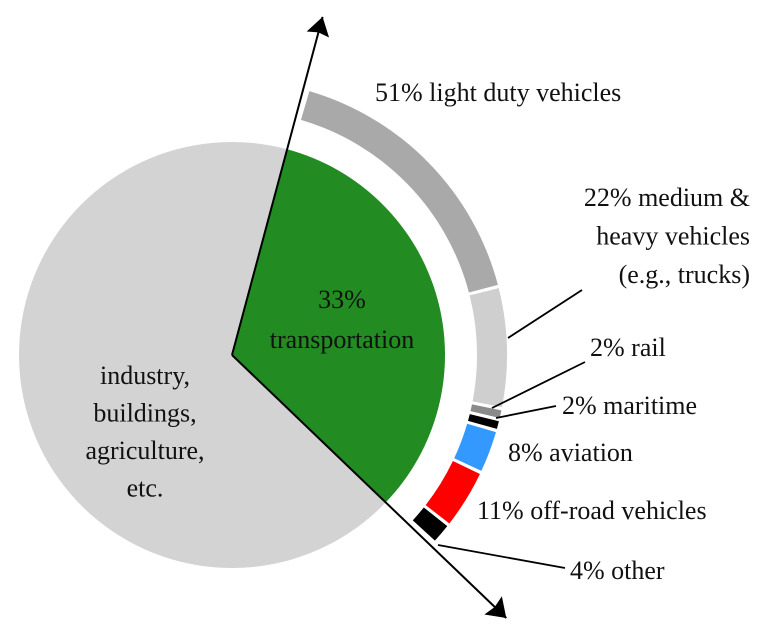  I want to click on category-label: light duty vehicles, so click(525, 92).